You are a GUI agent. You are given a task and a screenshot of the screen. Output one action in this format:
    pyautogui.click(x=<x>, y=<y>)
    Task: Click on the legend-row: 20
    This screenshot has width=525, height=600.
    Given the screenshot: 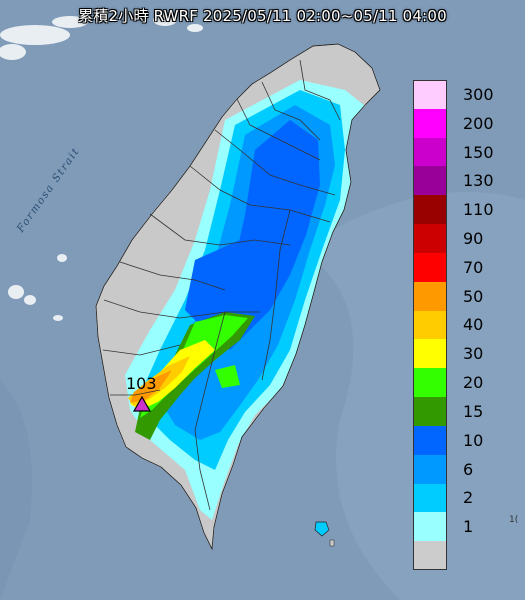 What is the action you would take?
    pyautogui.click(x=465, y=383)
    